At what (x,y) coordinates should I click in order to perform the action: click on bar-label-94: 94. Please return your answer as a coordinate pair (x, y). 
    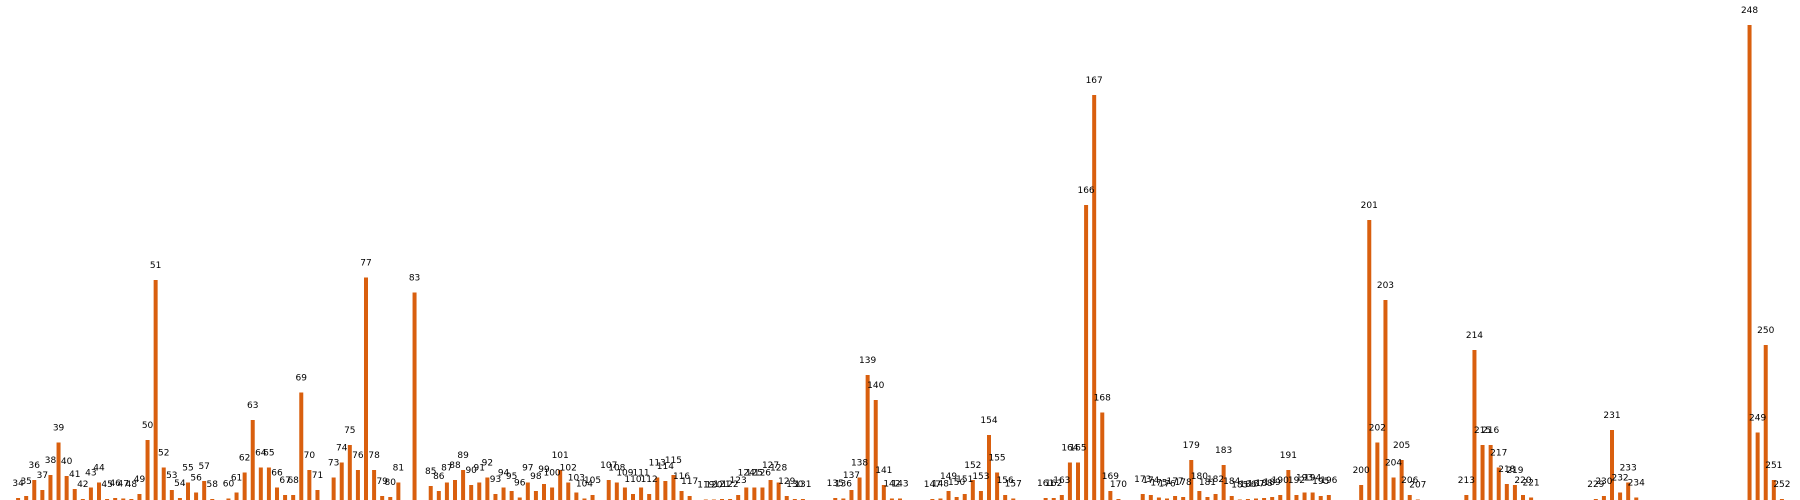
    Looking at the image, I should click on (504, 474).